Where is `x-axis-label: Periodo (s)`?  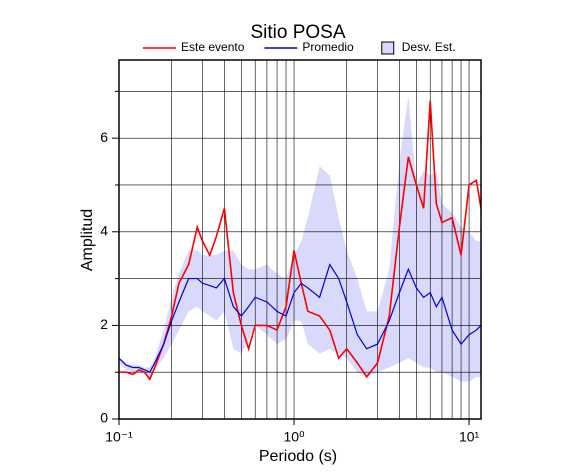 x-axis-label: Periodo (s) is located at coordinates (298, 456).